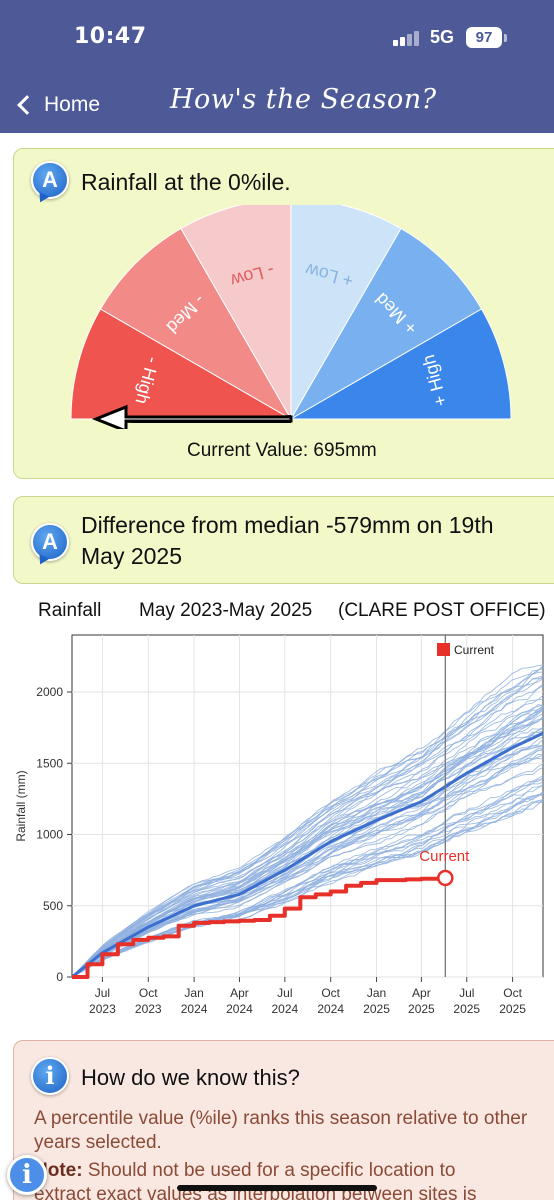 The image size is (554, 1200). I want to click on difference-line-1: Difference from median -579mm on 19th, so click(287, 525).